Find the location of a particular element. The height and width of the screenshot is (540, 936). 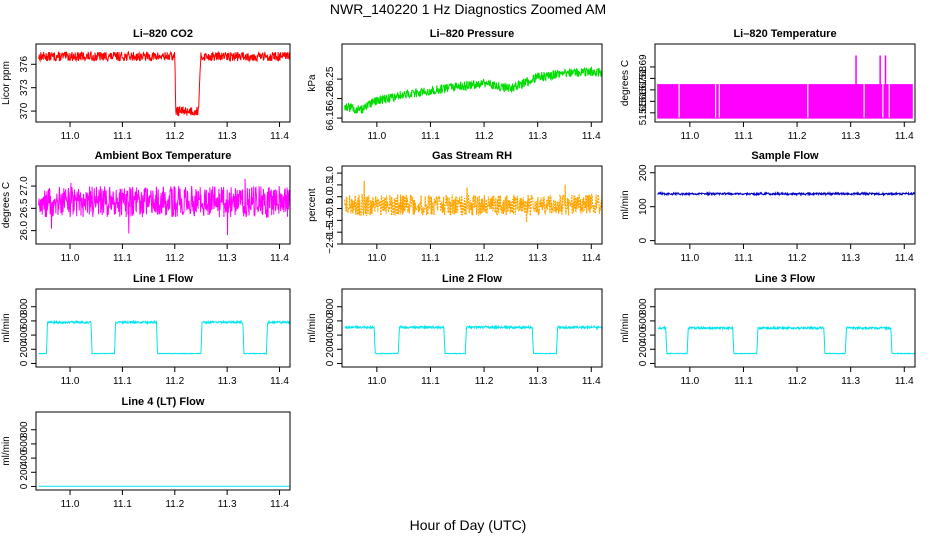

y-tick-label: 66.20 is located at coordinates (330, 98).